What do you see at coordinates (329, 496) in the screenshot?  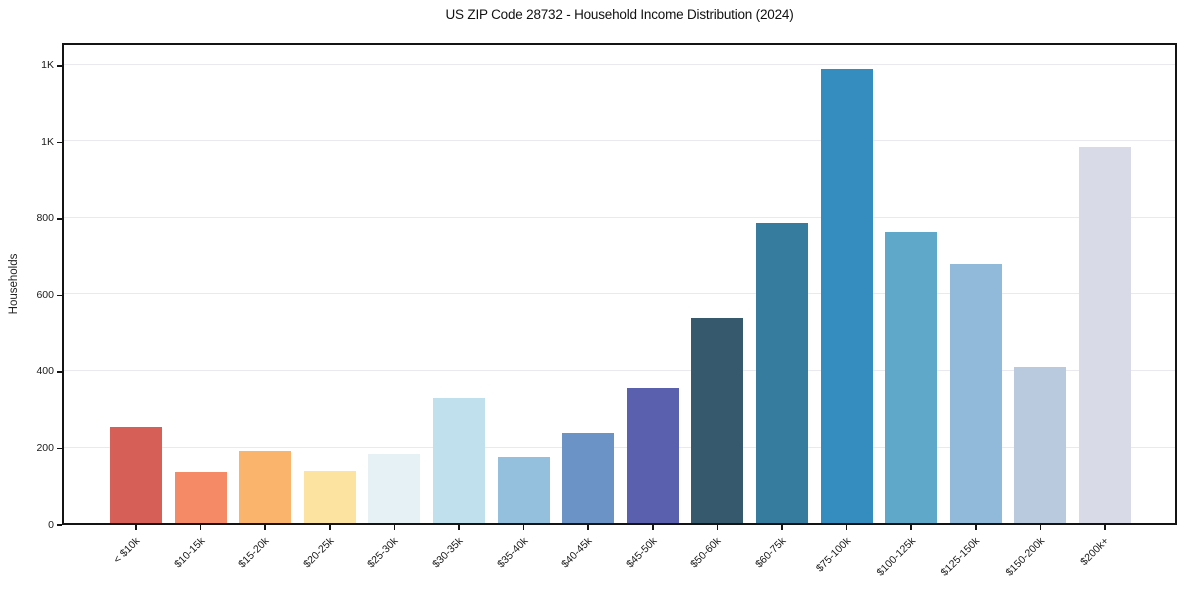 I see `bar-$20-25k` at bounding box center [329, 496].